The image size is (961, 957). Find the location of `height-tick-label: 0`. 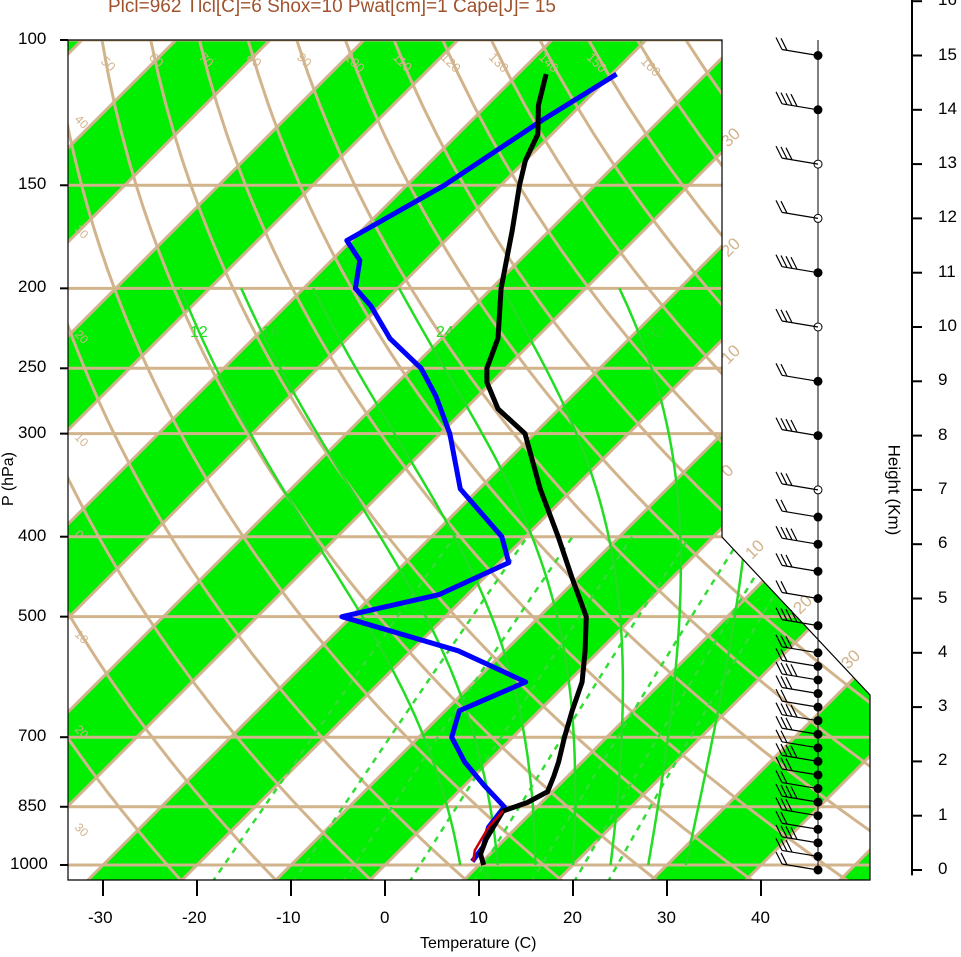

height-tick-label: 0 is located at coordinates (943, 868).